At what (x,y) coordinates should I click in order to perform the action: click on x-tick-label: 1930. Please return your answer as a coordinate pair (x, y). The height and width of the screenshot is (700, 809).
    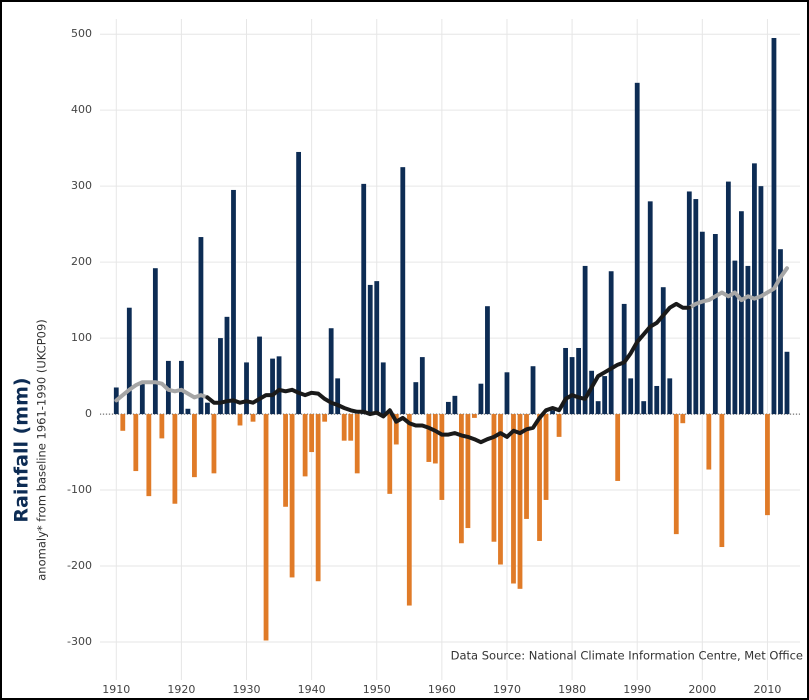
    Looking at the image, I should click on (247, 689).